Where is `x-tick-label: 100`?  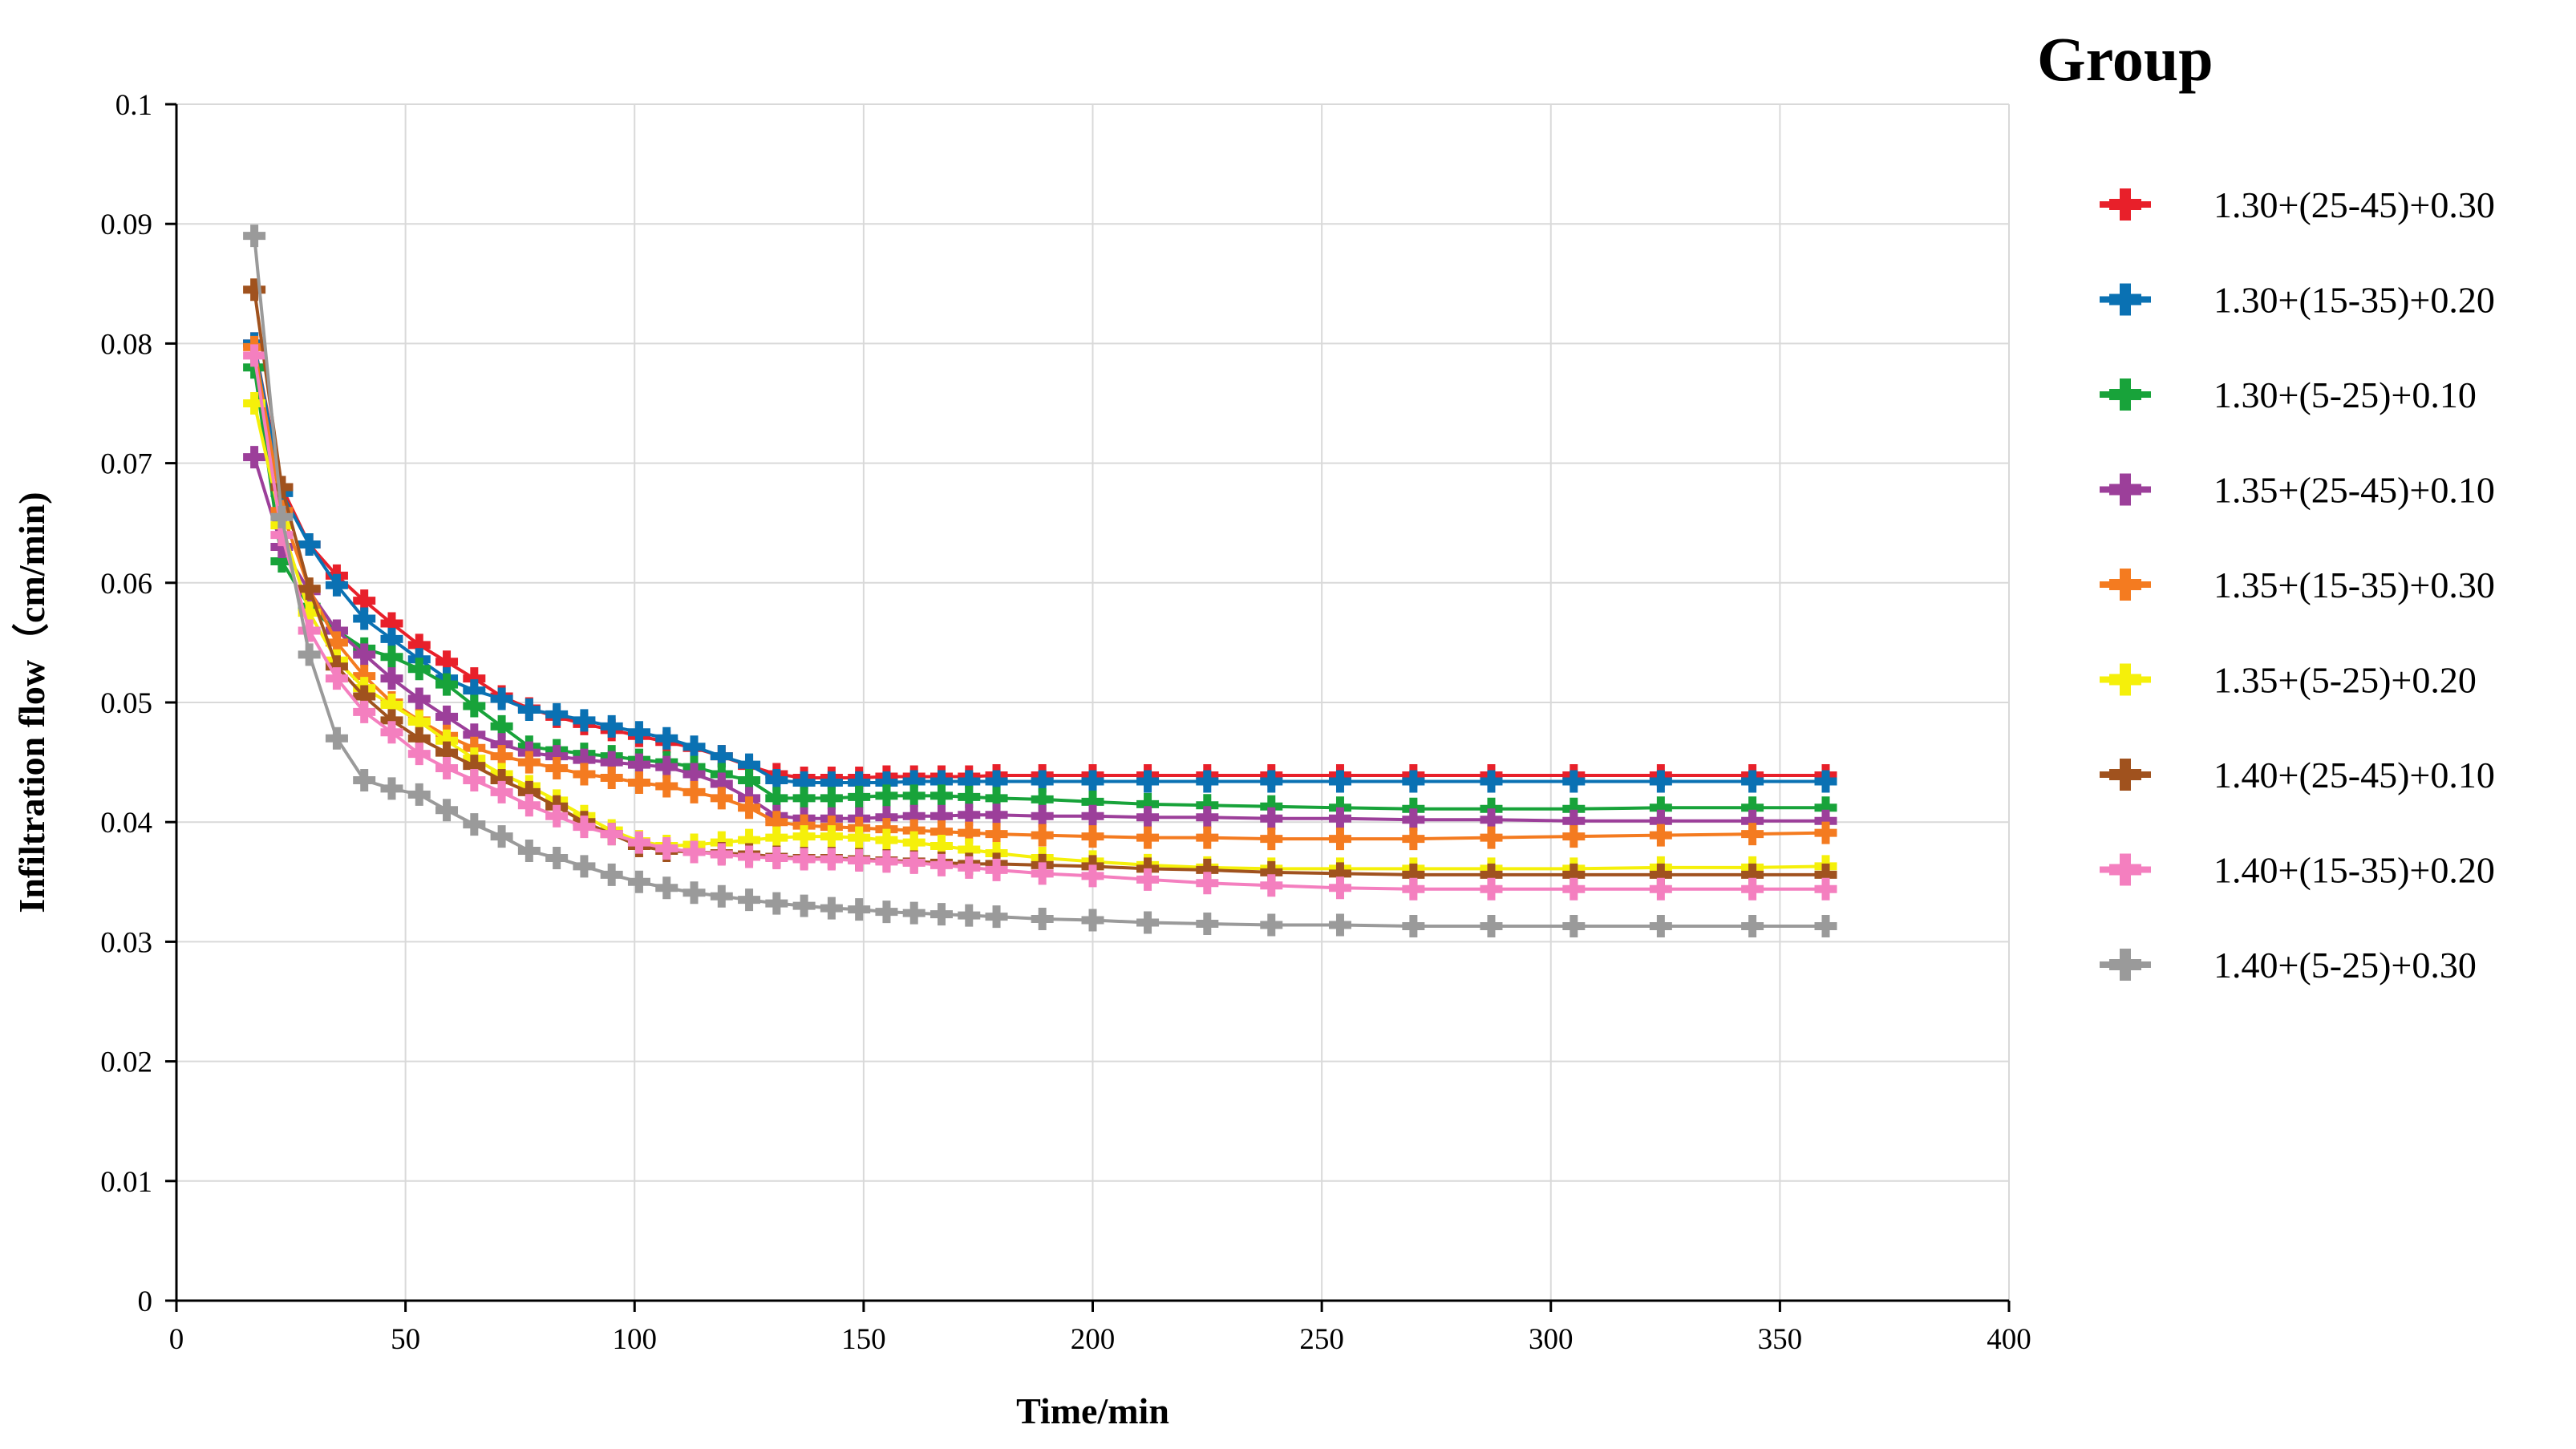 x-tick-label: 100 is located at coordinates (635, 1339).